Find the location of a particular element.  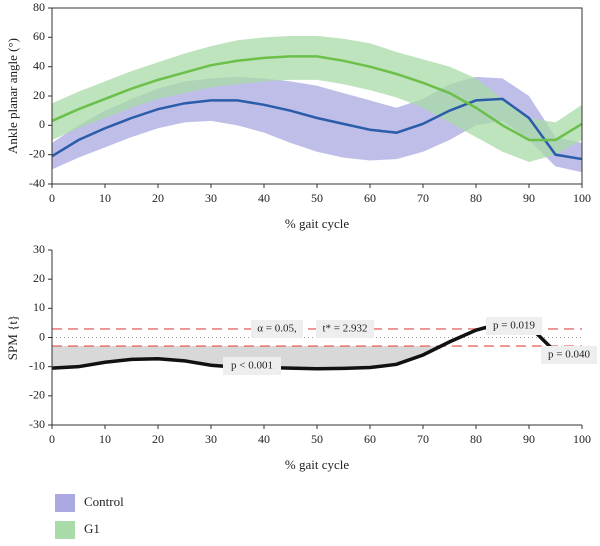

annotation: p < 0.001 is located at coordinates (252, 366).